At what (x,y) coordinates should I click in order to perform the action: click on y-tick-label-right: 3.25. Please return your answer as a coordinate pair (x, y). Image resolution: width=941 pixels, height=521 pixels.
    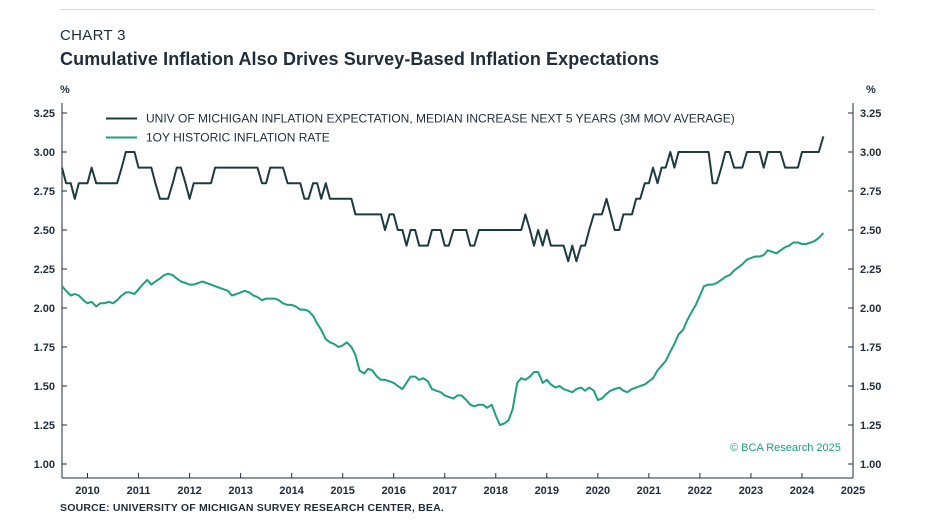
    Looking at the image, I should click on (870, 114).